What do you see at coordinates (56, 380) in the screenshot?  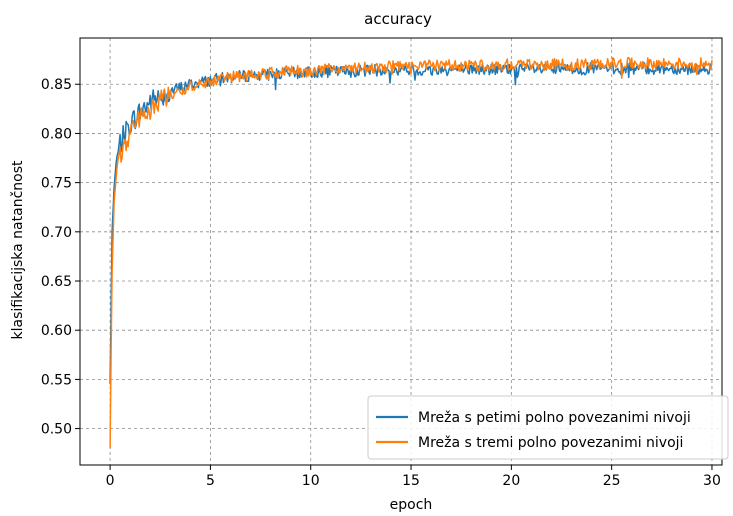 I see `y-tick-label: 0.55` at bounding box center [56, 380].